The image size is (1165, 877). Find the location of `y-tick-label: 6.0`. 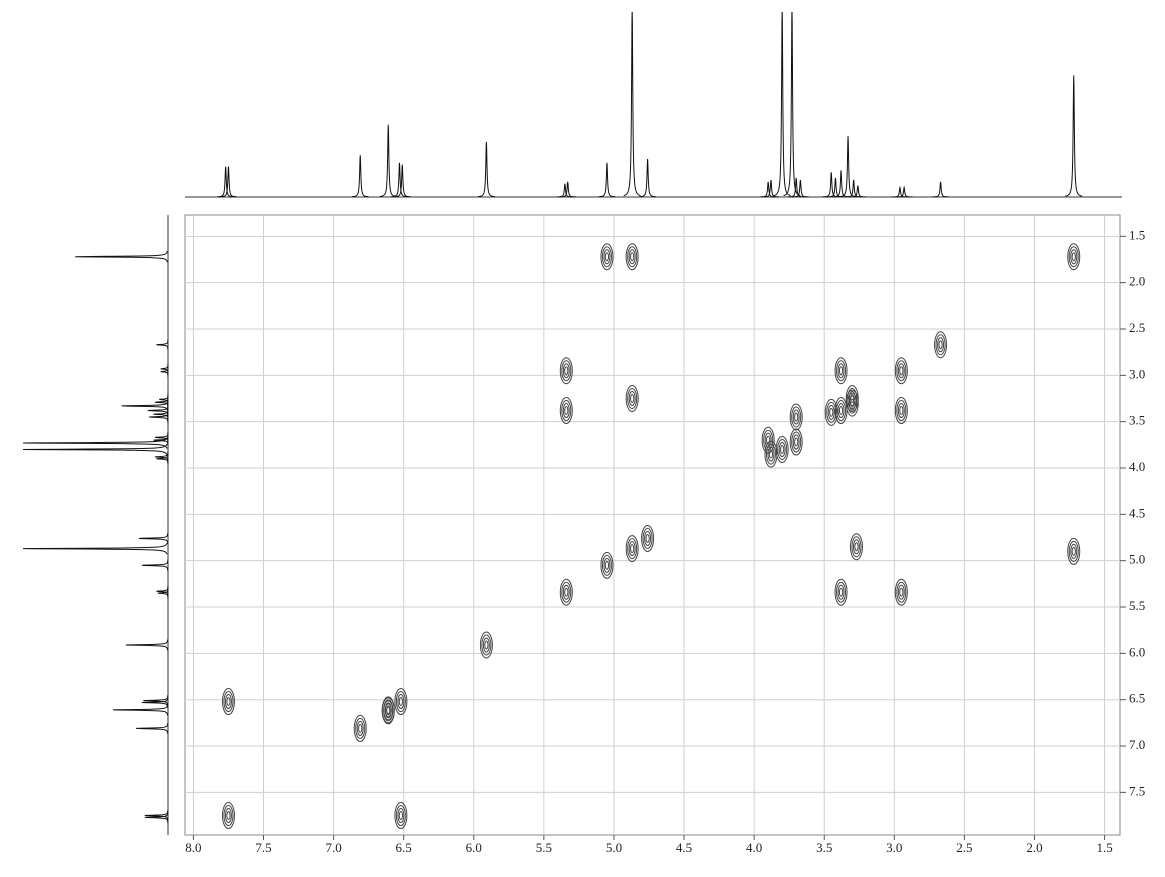

y-tick-label: 6.0 is located at coordinates (1137, 651).